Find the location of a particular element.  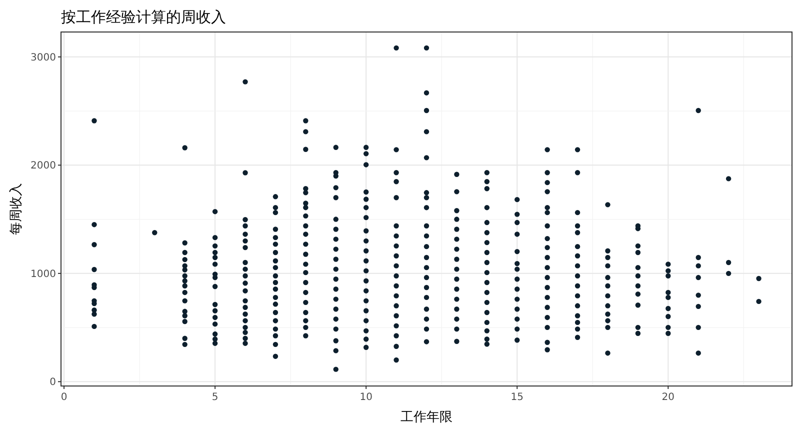

x-tick-label: 20 is located at coordinates (668, 397).